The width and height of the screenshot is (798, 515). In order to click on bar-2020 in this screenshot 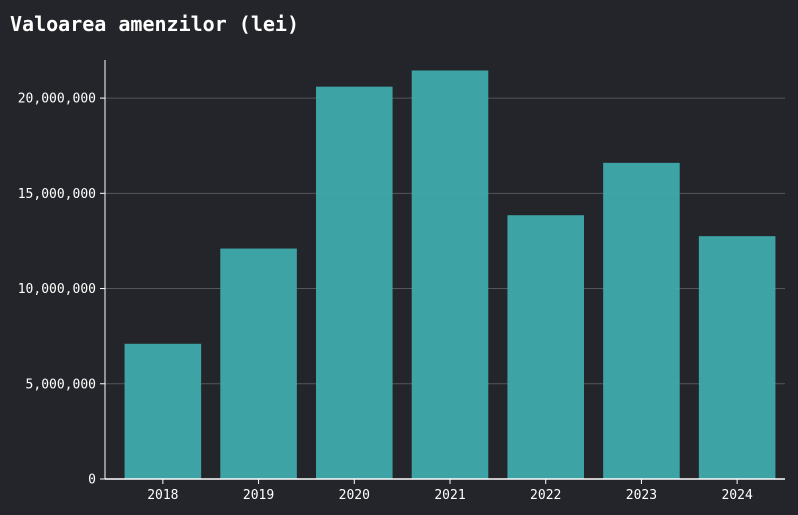, I will do `click(354, 282)`.